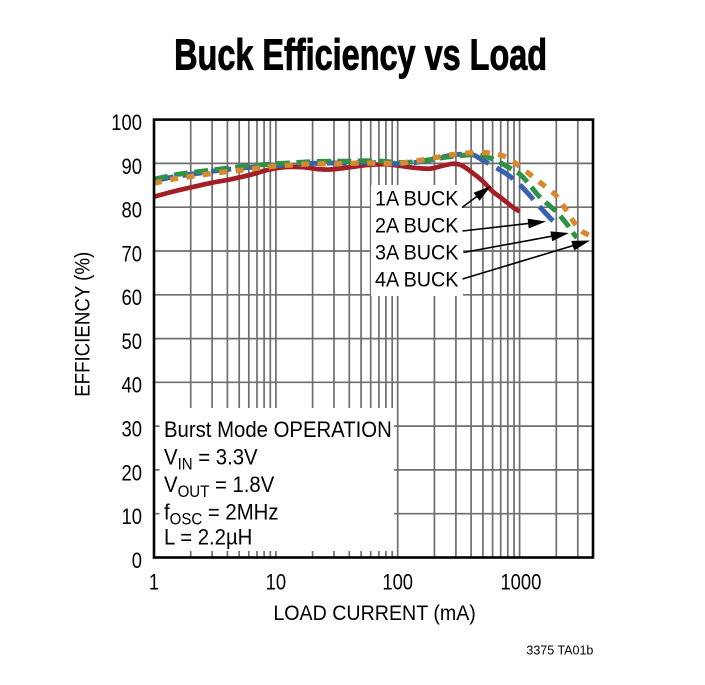 The height and width of the screenshot is (685, 705). What do you see at coordinates (132, 472) in the screenshot?
I see `svg-text: 20` at bounding box center [132, 472].